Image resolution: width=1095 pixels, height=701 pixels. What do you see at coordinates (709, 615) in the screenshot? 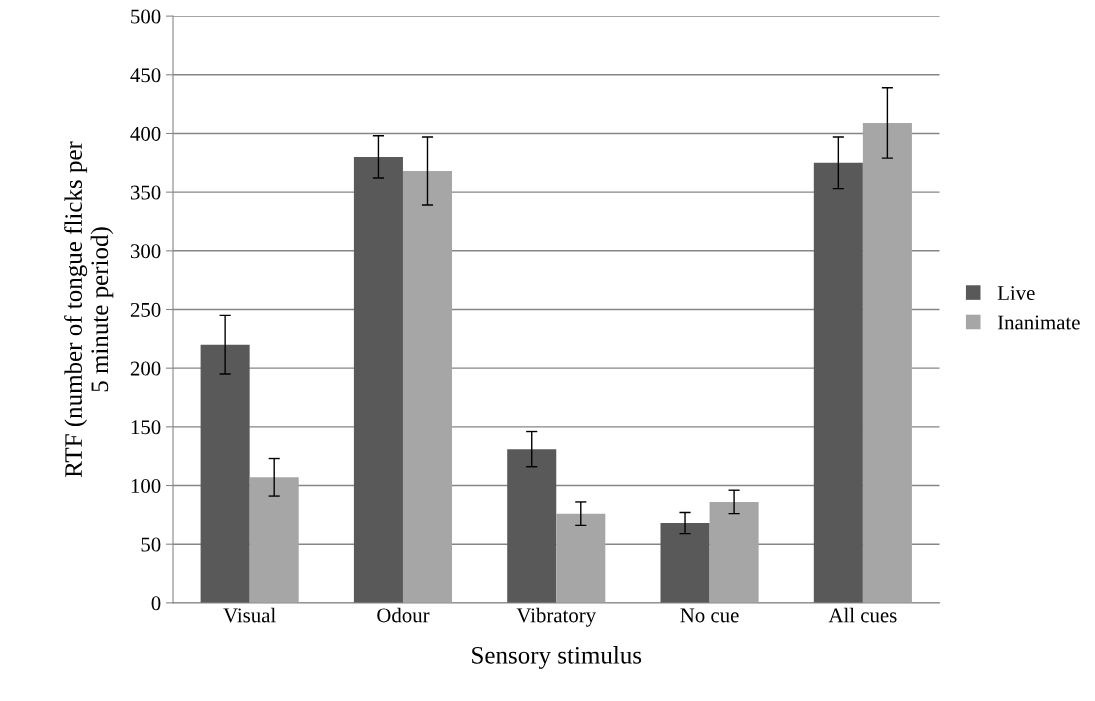
I see `x-tick-label: No cue` at bounding box center [709, 615].